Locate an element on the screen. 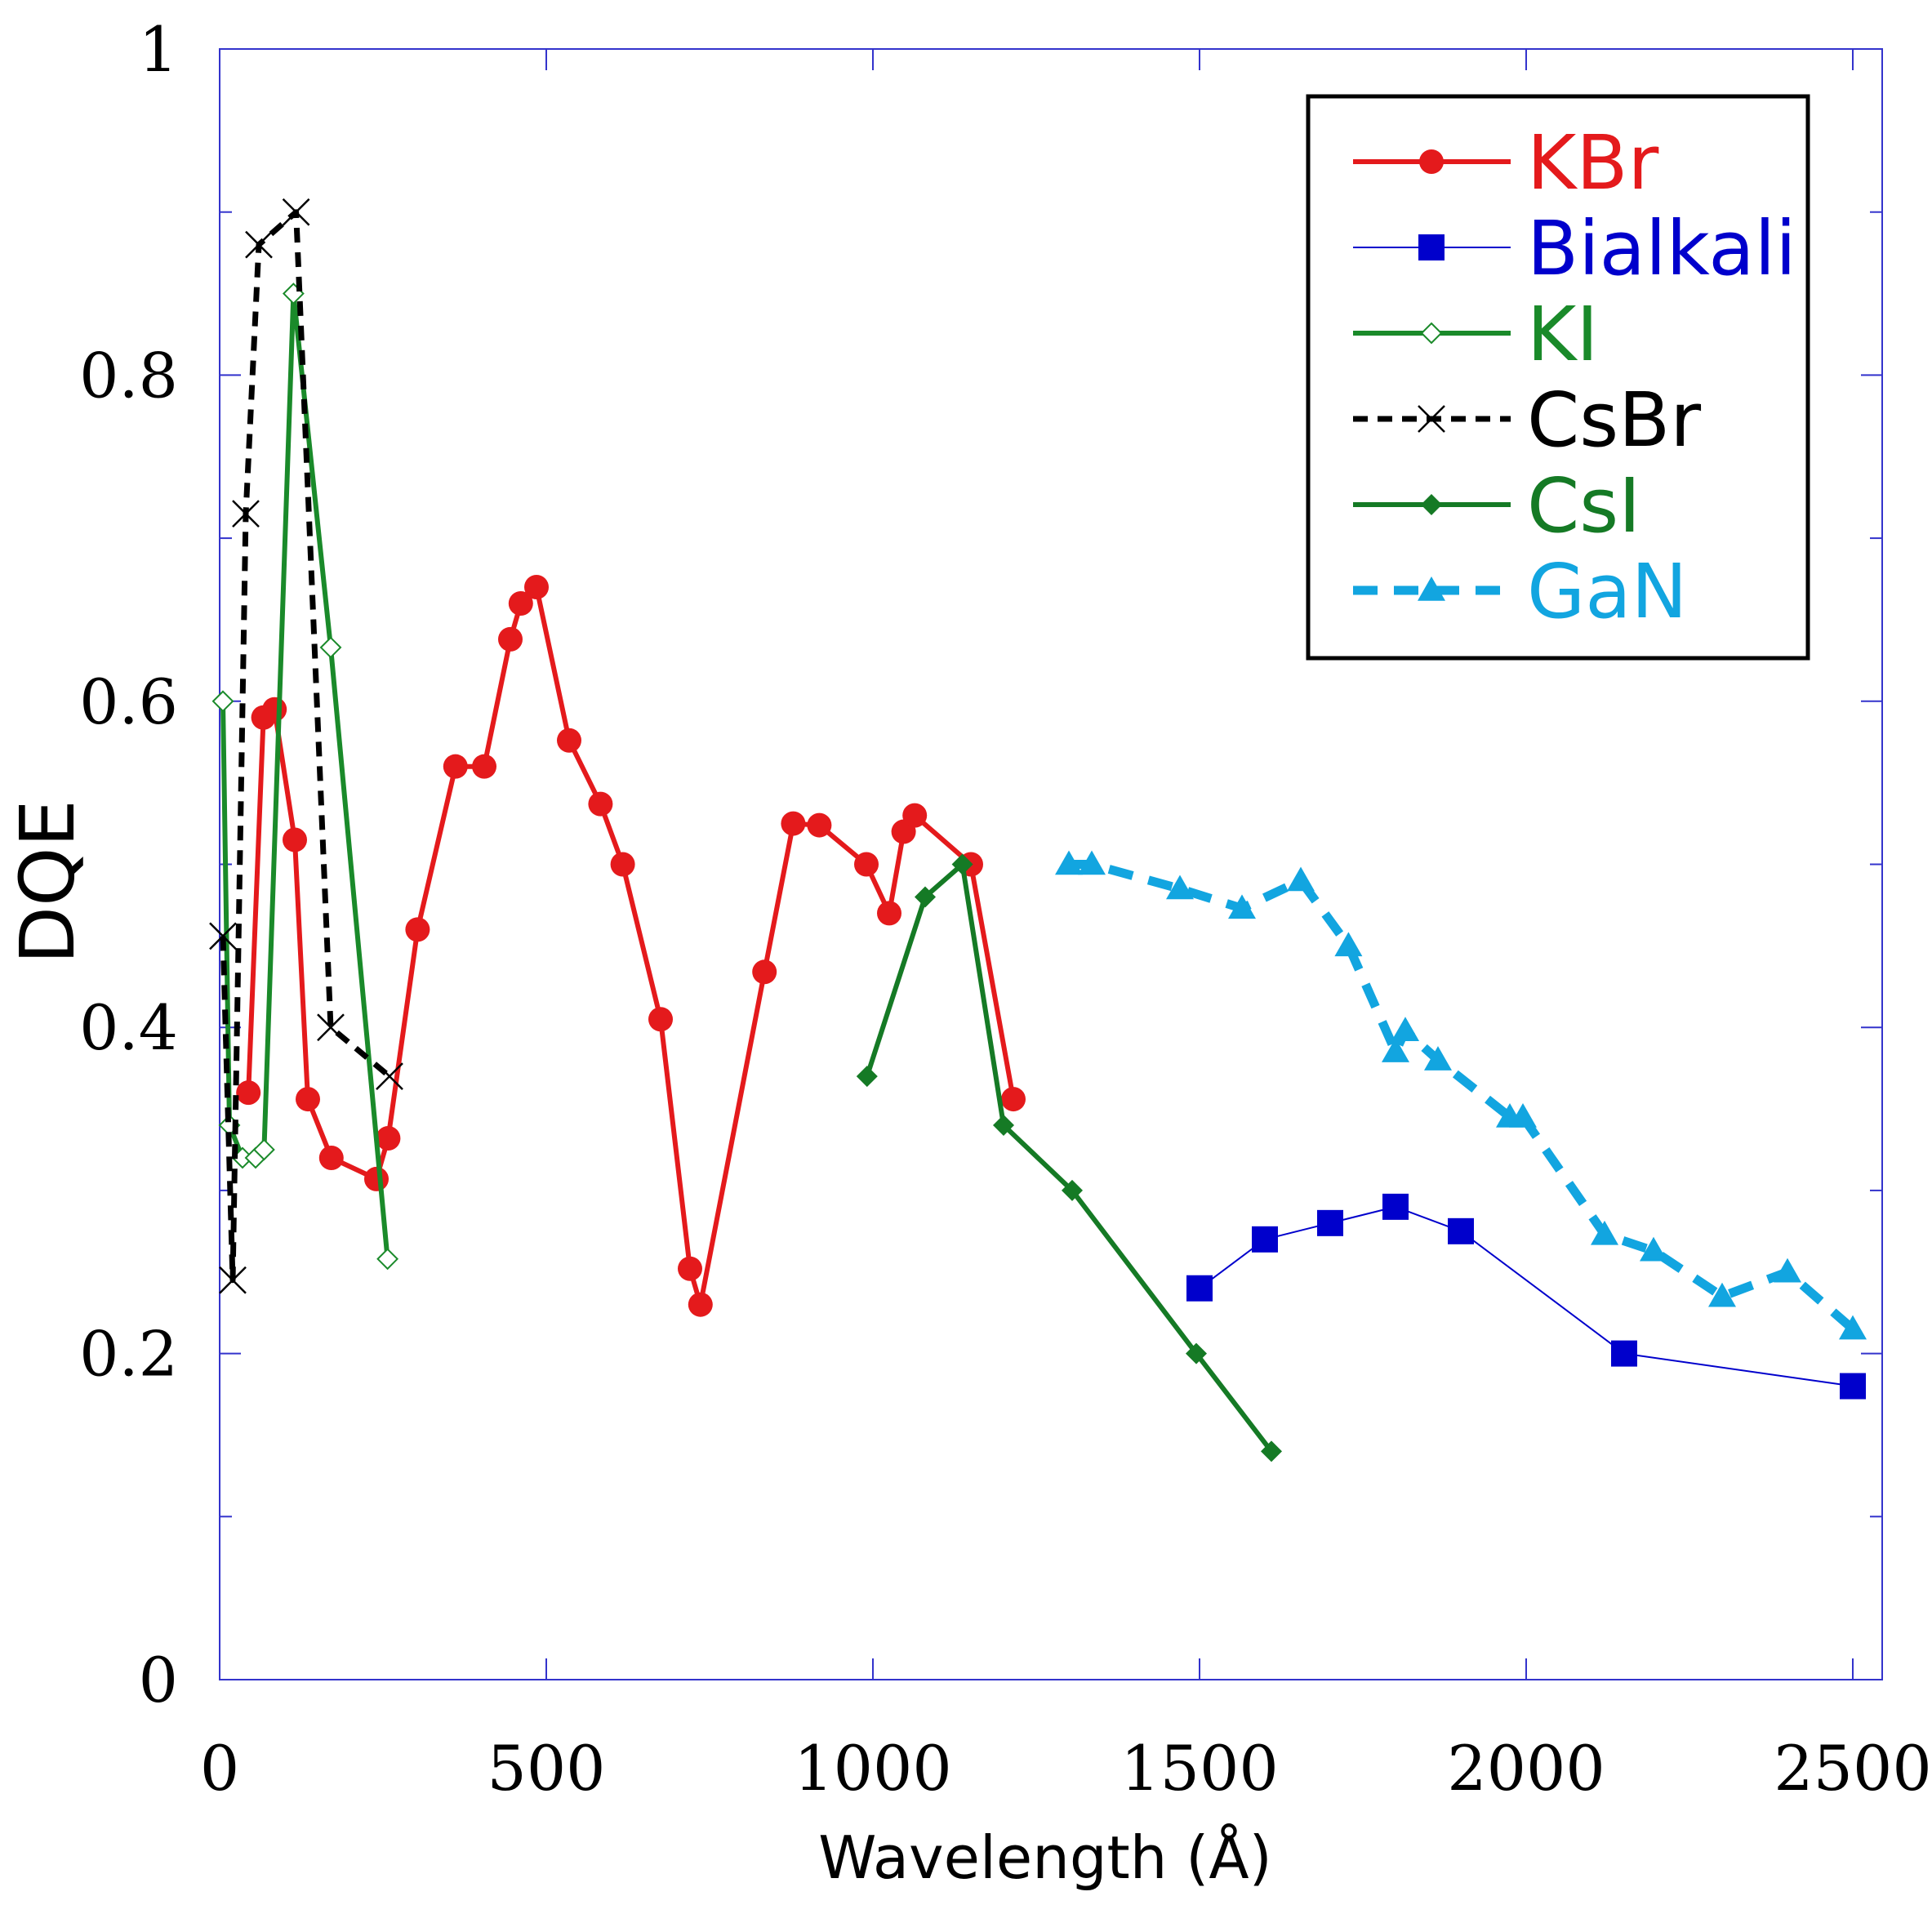  legend-label-csi: CsI is located at coordinates (1583, 506).